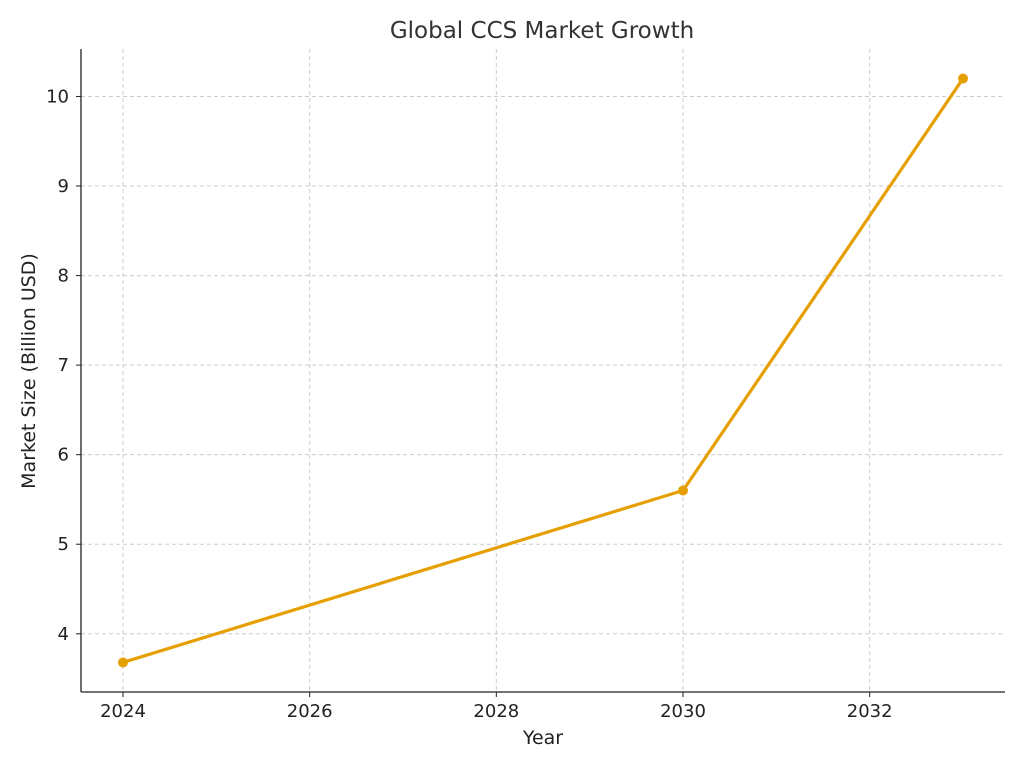 Image resolution: width=1024 pixels, height=768 pixels. I want to click on y-tick-label: 8, so click(63, 276).